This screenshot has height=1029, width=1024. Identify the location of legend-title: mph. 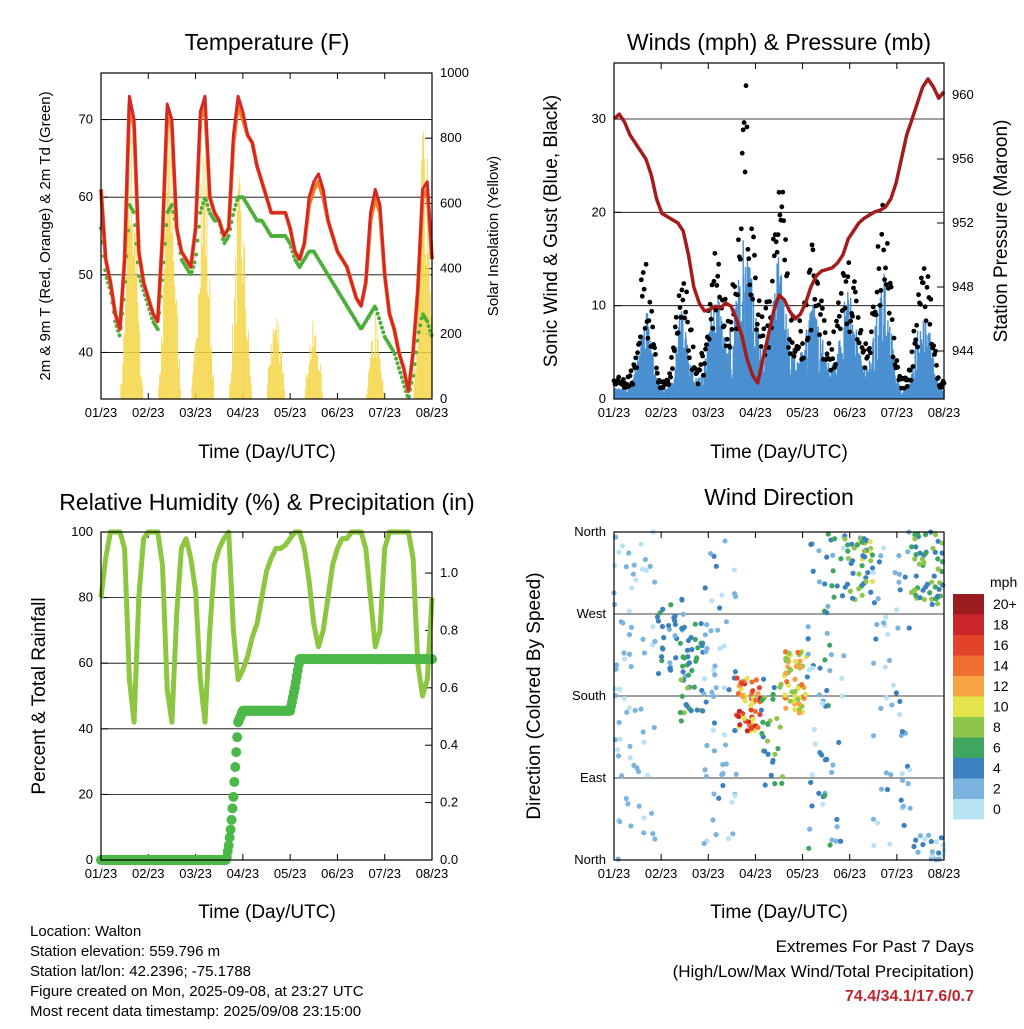
(1003, 582).